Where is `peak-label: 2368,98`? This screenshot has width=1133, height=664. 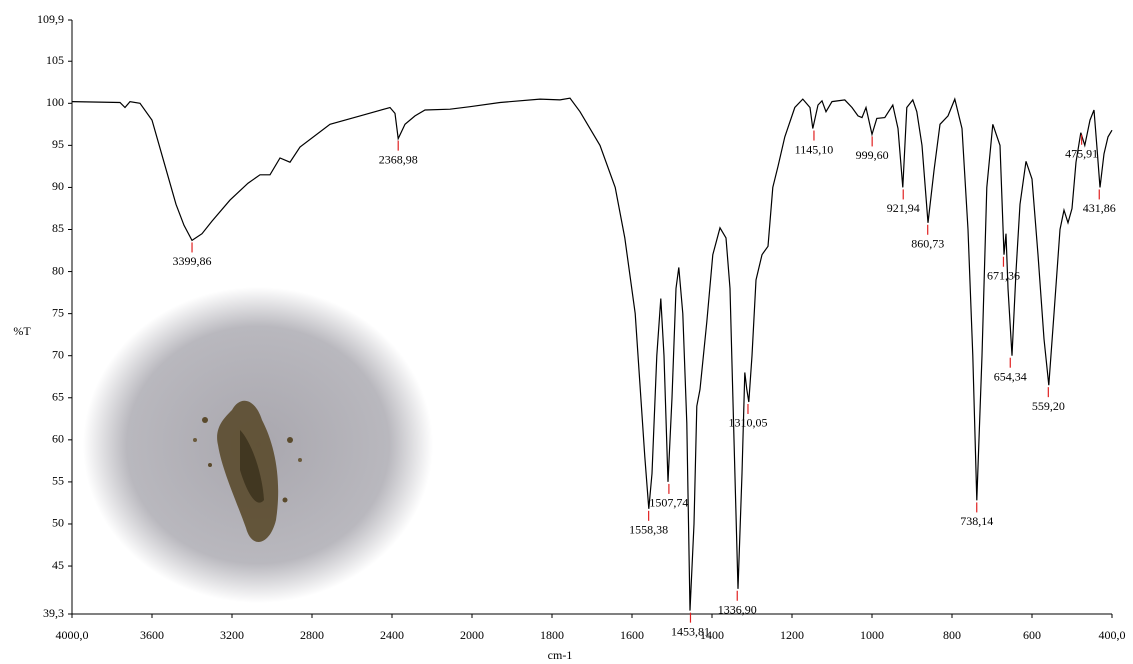 peak-label: 2368,98 is located at coordinates (398, 159).